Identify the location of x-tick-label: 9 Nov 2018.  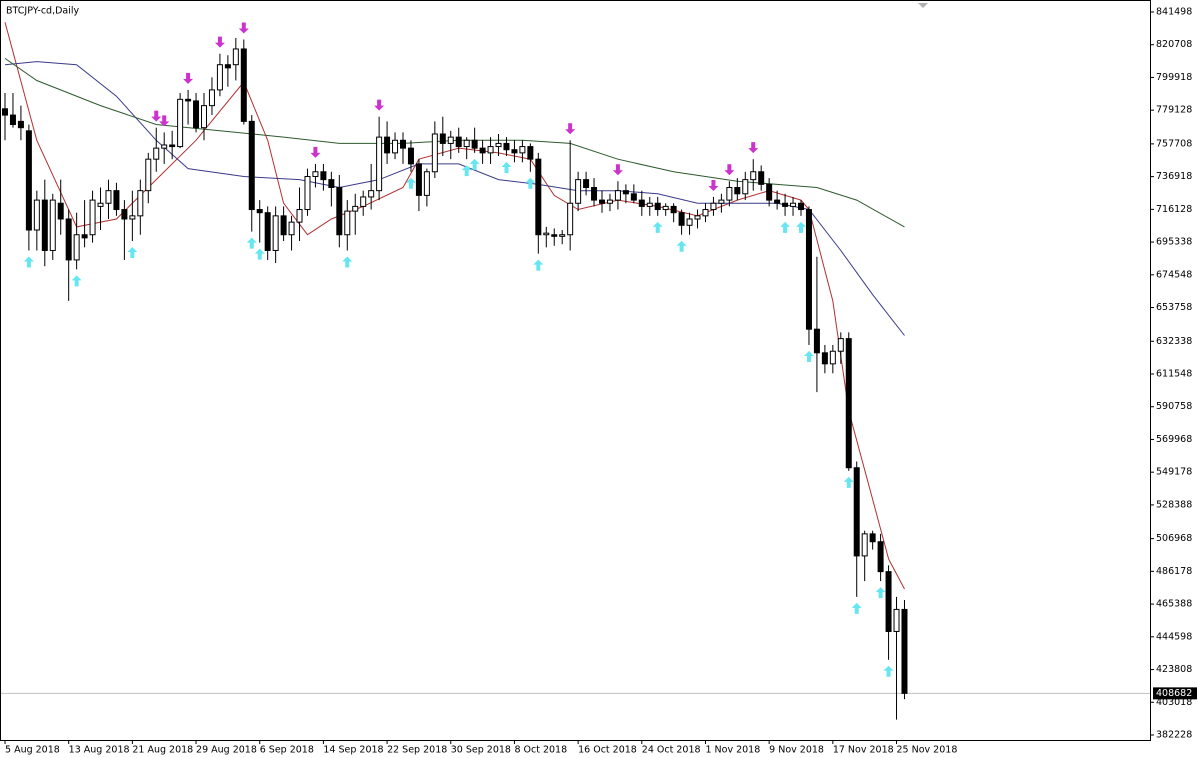
(796, 750).